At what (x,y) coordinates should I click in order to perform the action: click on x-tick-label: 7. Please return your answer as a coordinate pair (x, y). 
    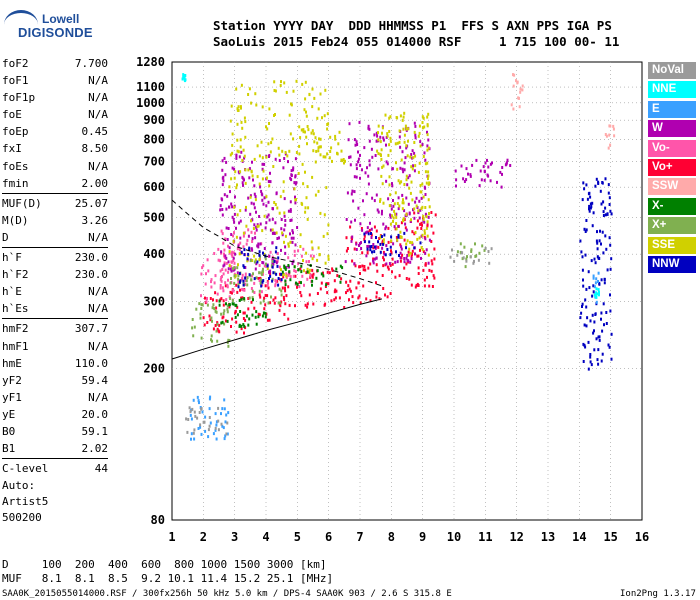
    Looking at the image, I should click on (359, 537).